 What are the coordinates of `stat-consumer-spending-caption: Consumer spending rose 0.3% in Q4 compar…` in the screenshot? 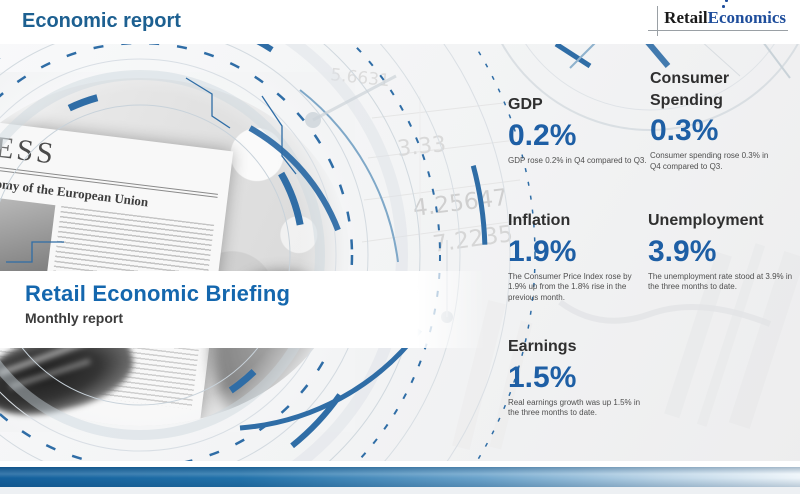 It's located at (709, 161).